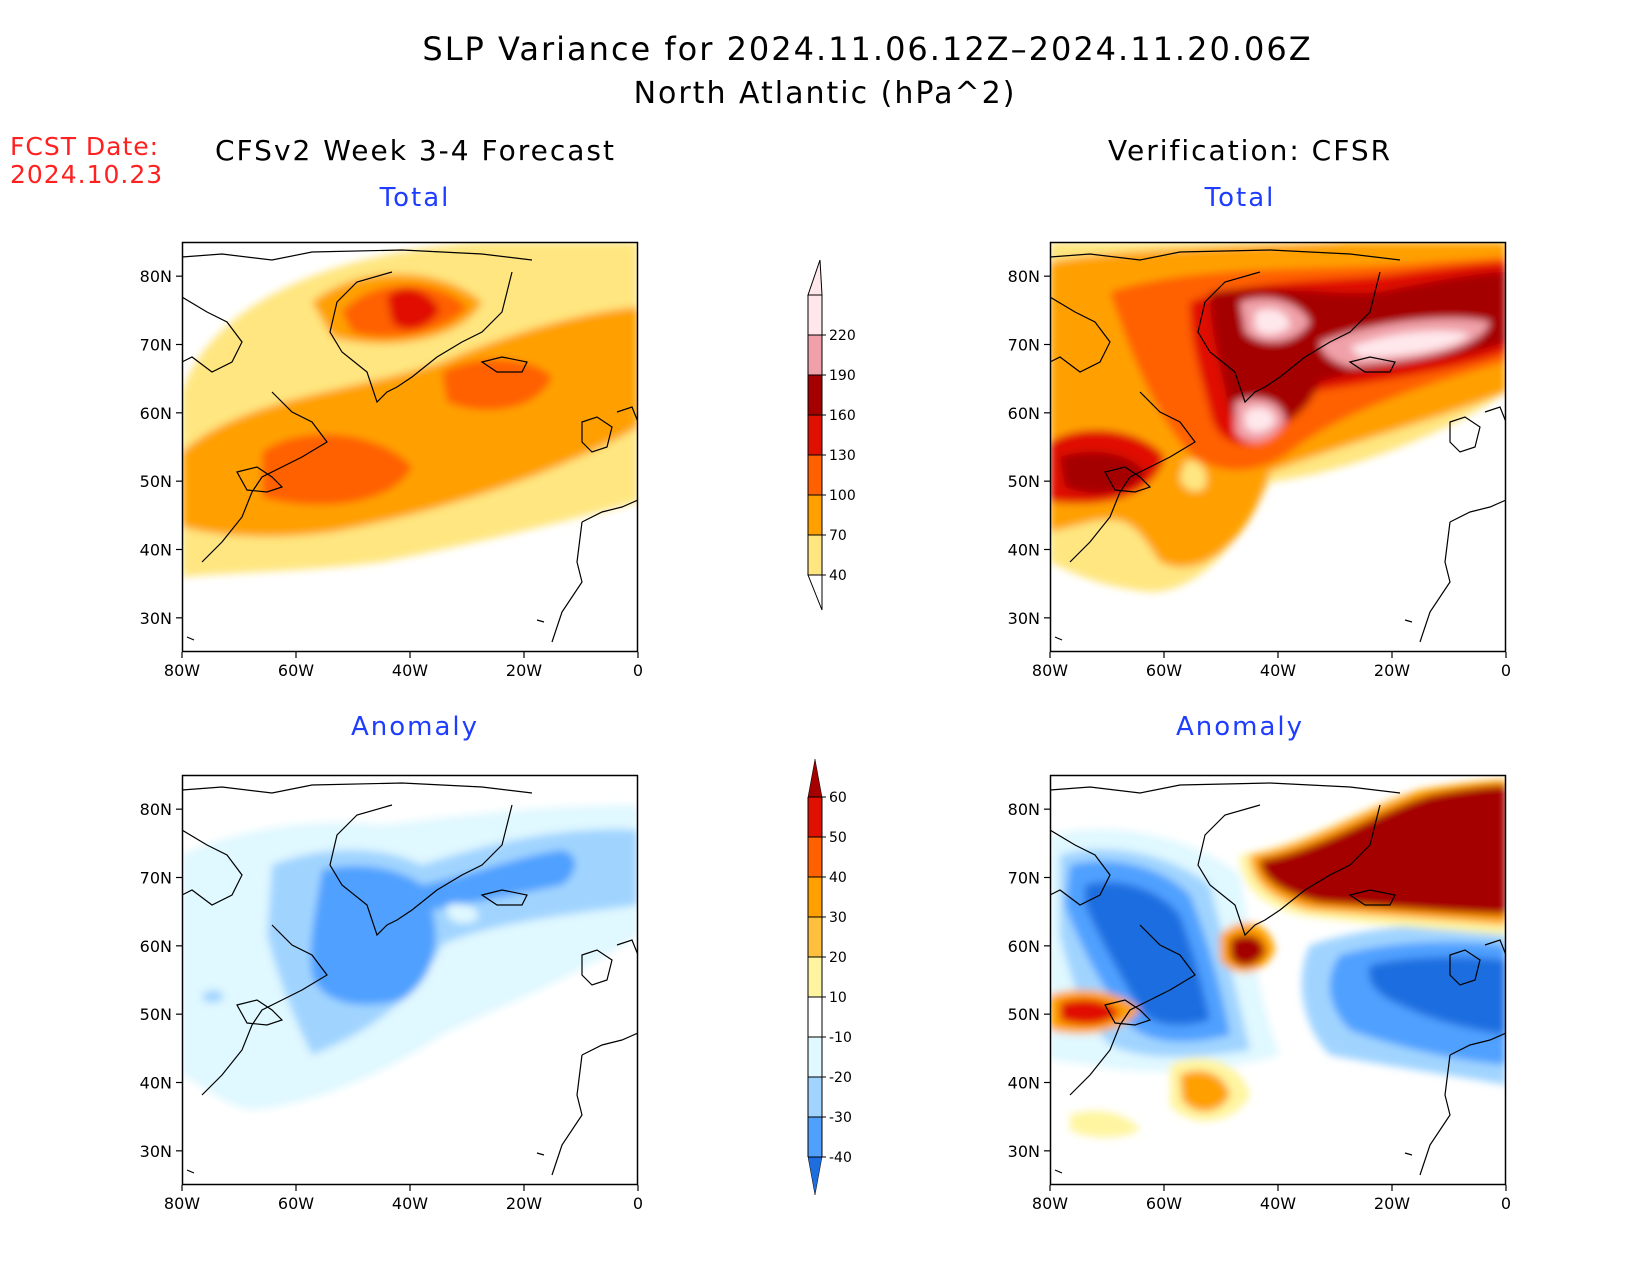  What do you see at coordinates (838, 878) in the screenshot?
I see `colorbar-anomaly-label: 40` at bounding box center [838, 878].